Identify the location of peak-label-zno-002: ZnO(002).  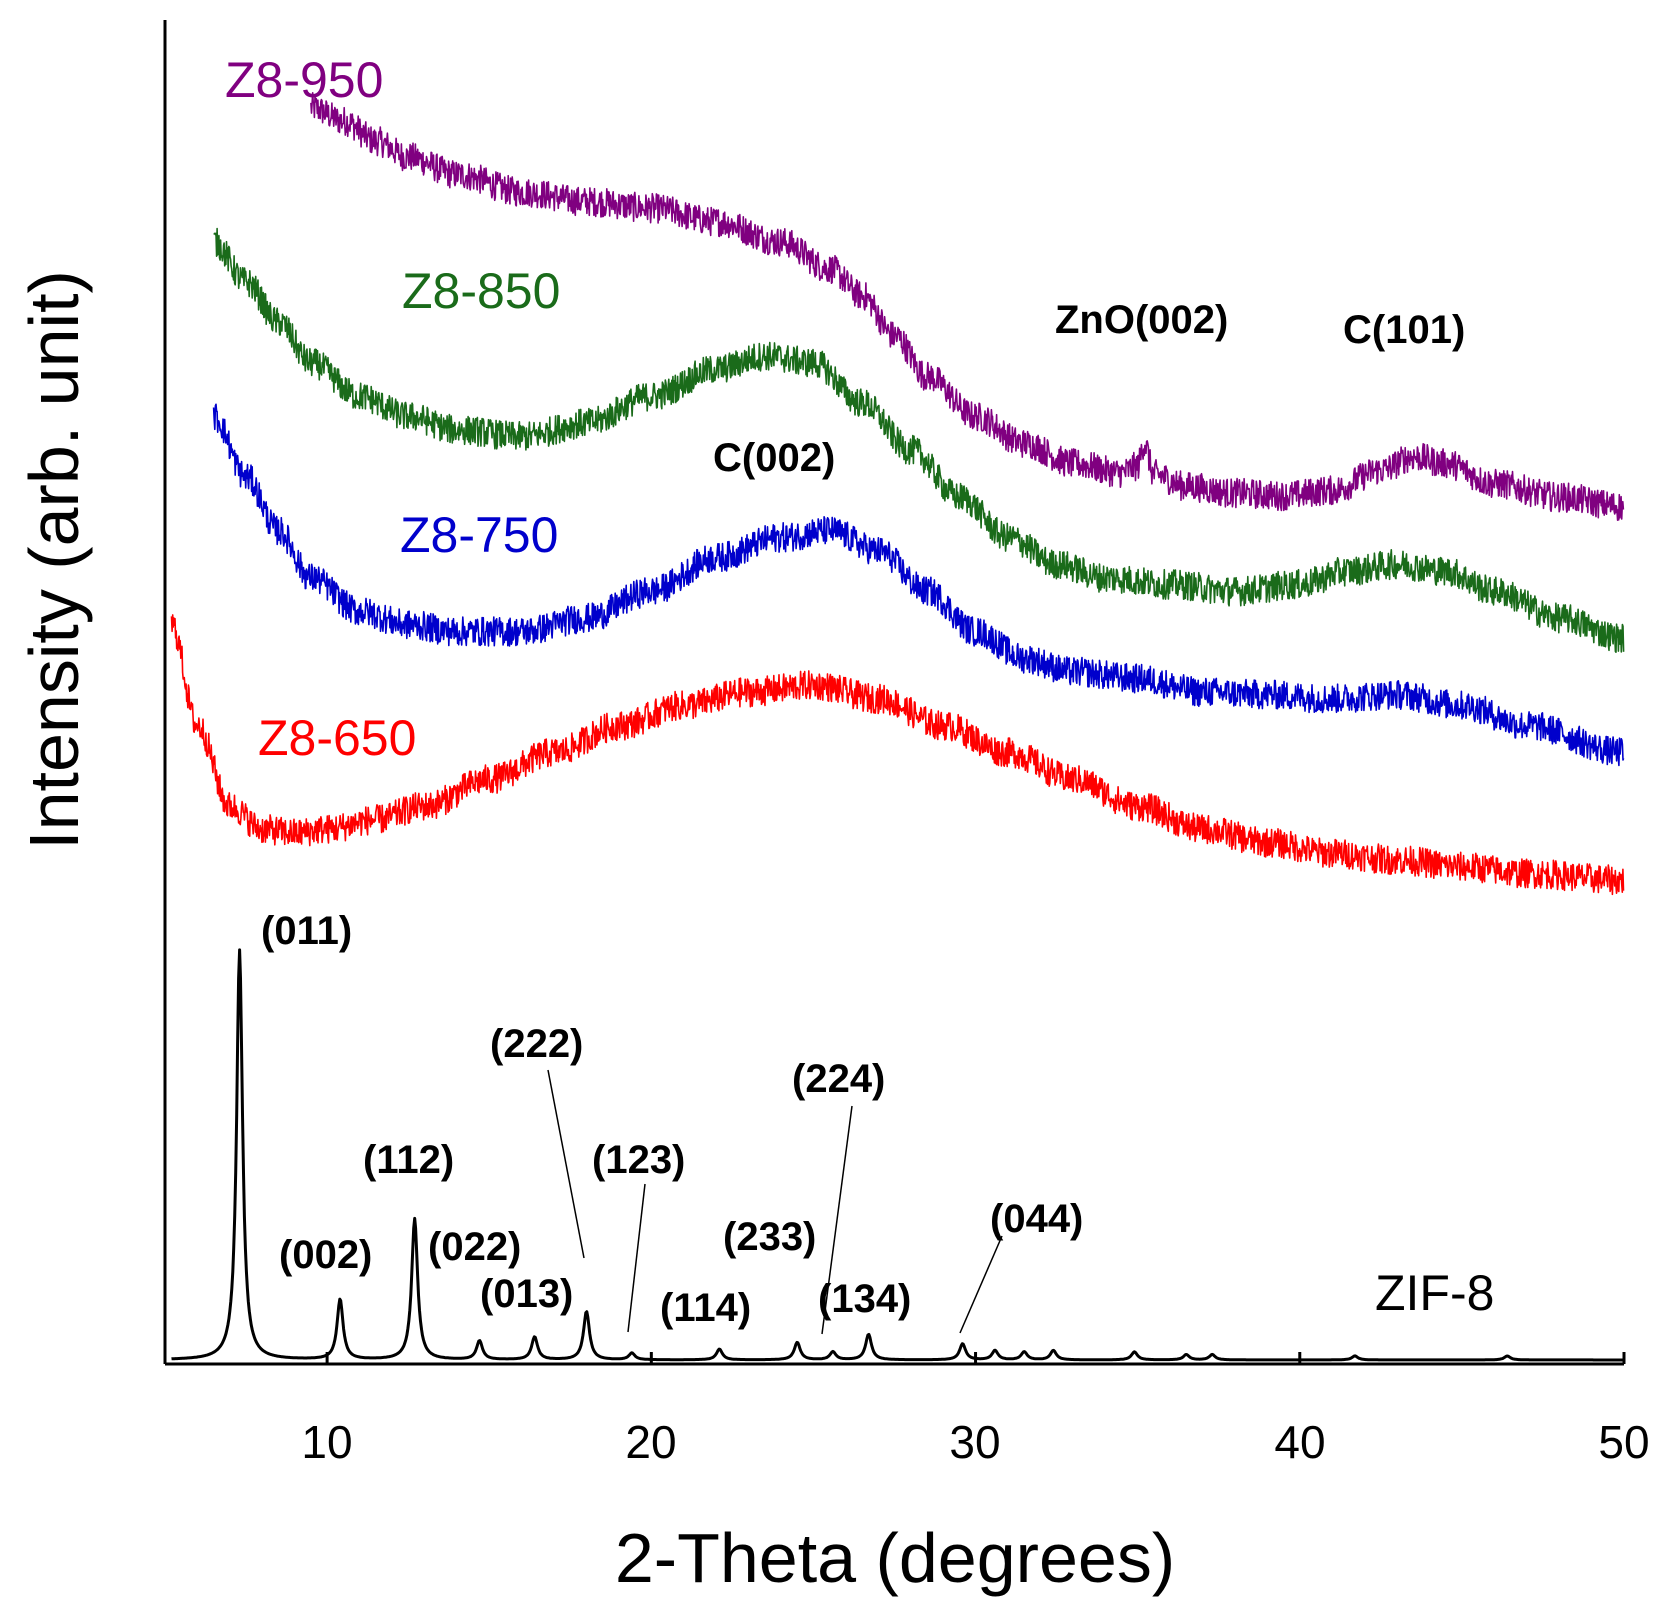
(1141, 320).